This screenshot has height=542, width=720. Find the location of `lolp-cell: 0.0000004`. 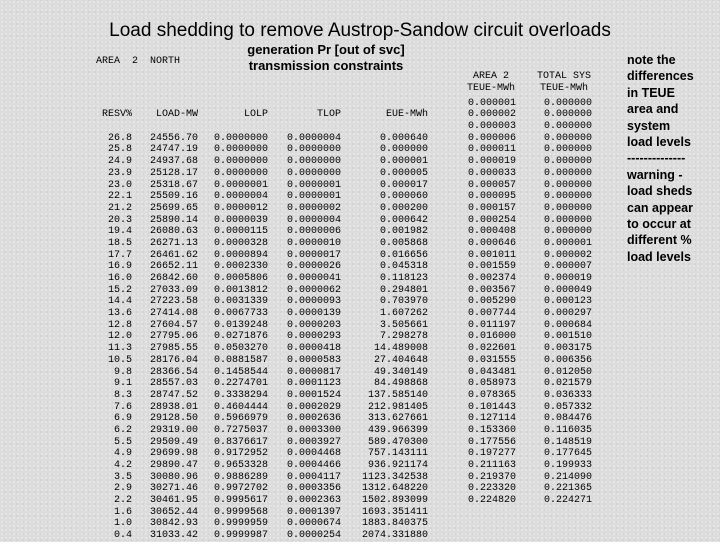

lolp-cell: 0.0000004 is located at coordinates (240, 197).